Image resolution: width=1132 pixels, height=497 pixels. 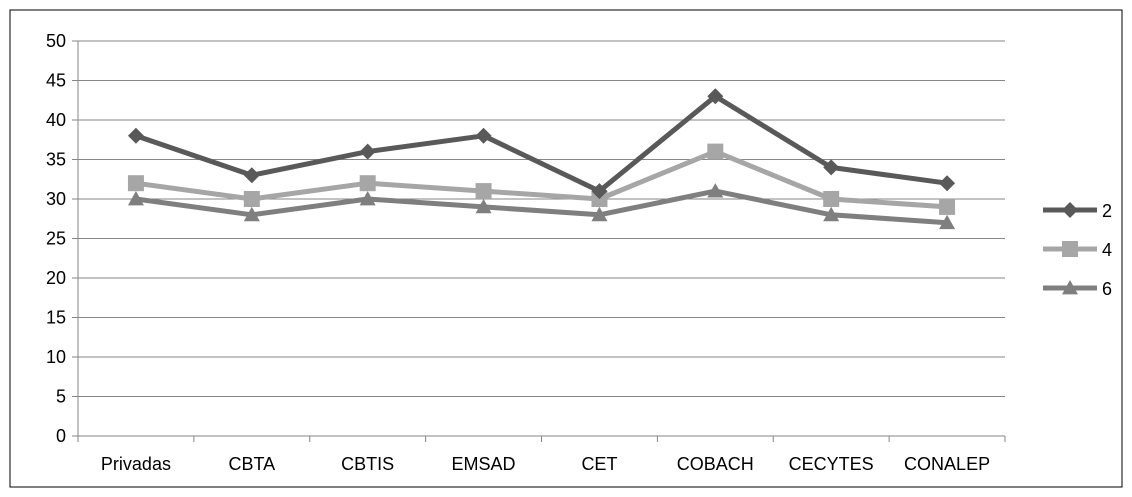 What do you see at coordinates (61, 436) in the screenshot?
I see `y-tick-label: 0` at bounding box center [61, 436].